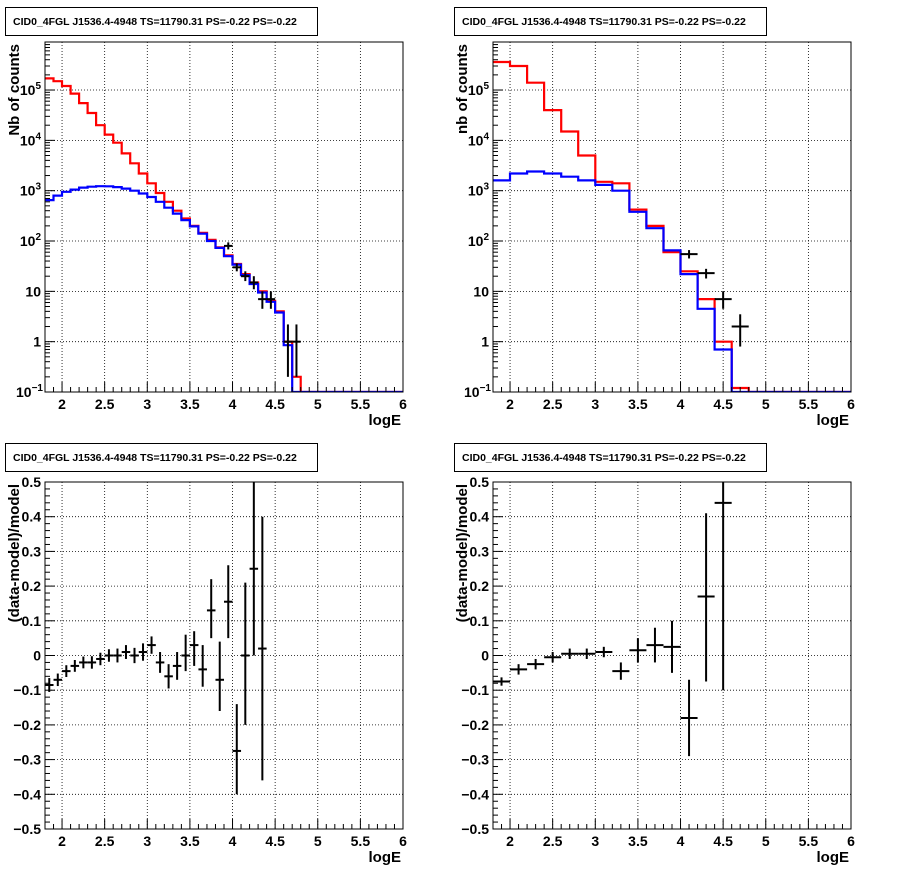 The image size is (898, 875). Describe the element at coordinates (32, 621) in the screenshot. I see `y-tick-label: 0.1` at that location.